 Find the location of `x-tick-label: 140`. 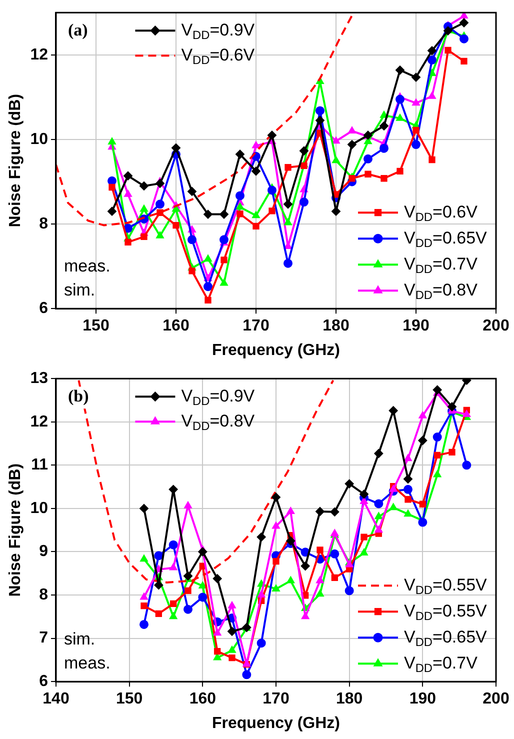

x-tick-label: 140 is located at coordinates (56, 699).